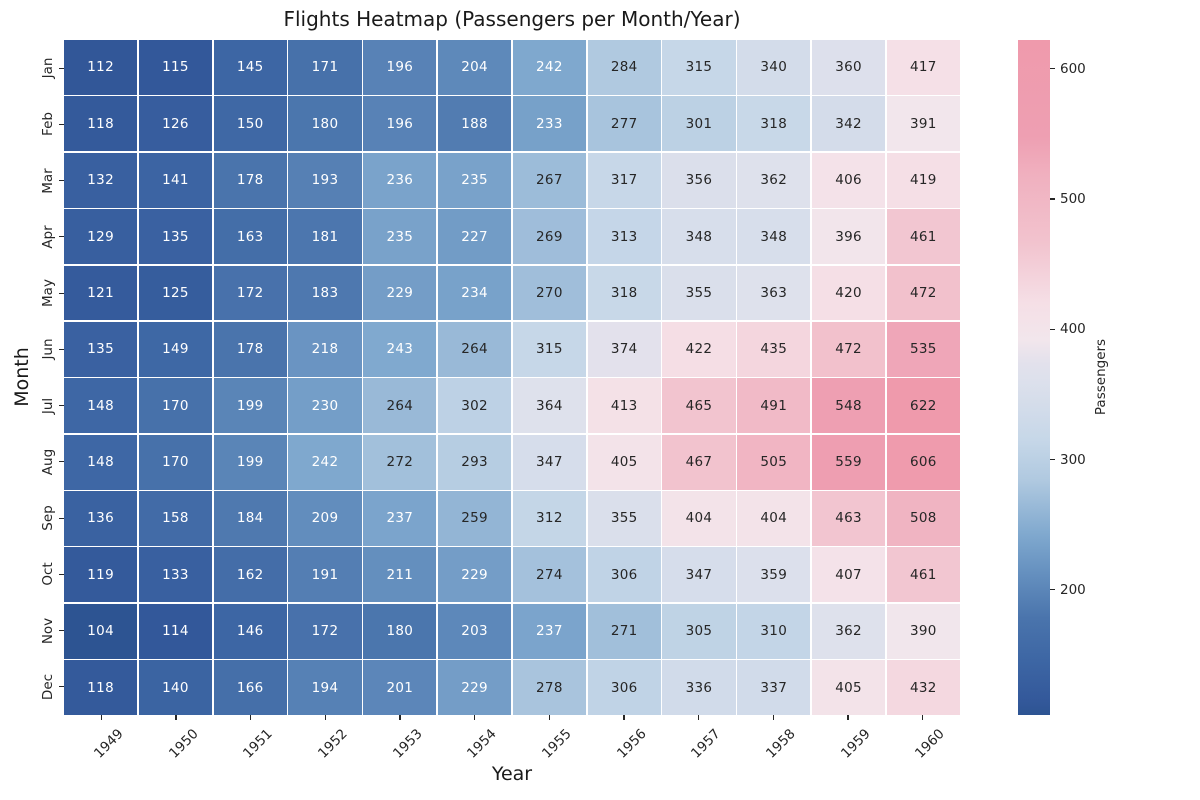 The height and width of the screenshot is (800, 1200). What do you see at coordinates (848, 293) in the screenshot?
I see `heatmap-cell: 420` at bounding box center [848, 293].